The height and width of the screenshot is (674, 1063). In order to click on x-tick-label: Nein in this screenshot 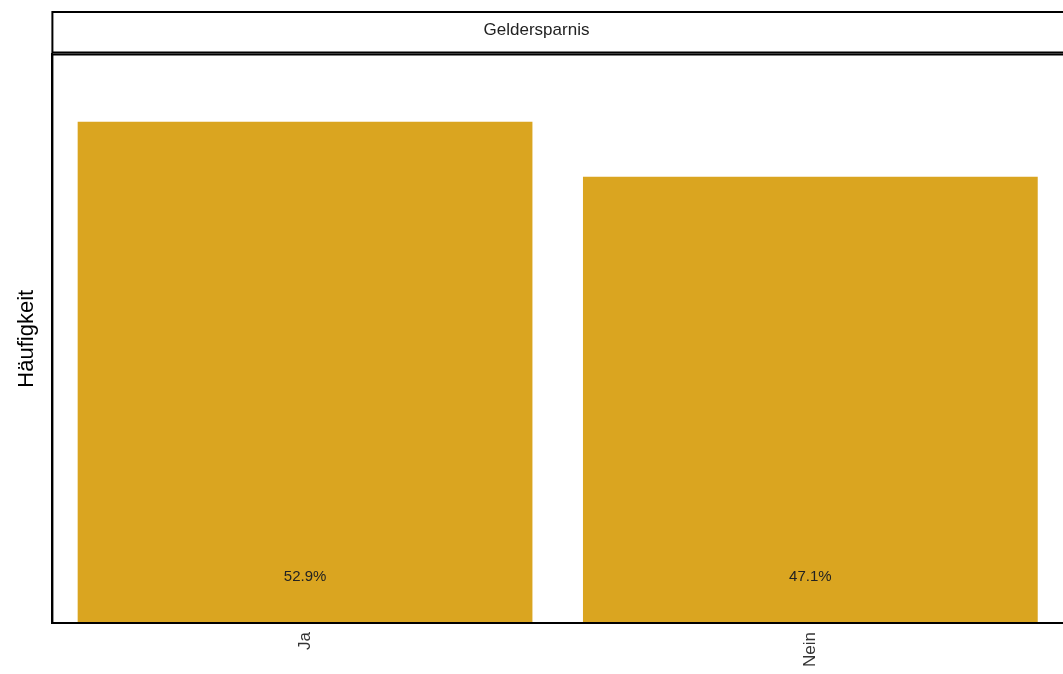, I will do `click(810, 650)`.